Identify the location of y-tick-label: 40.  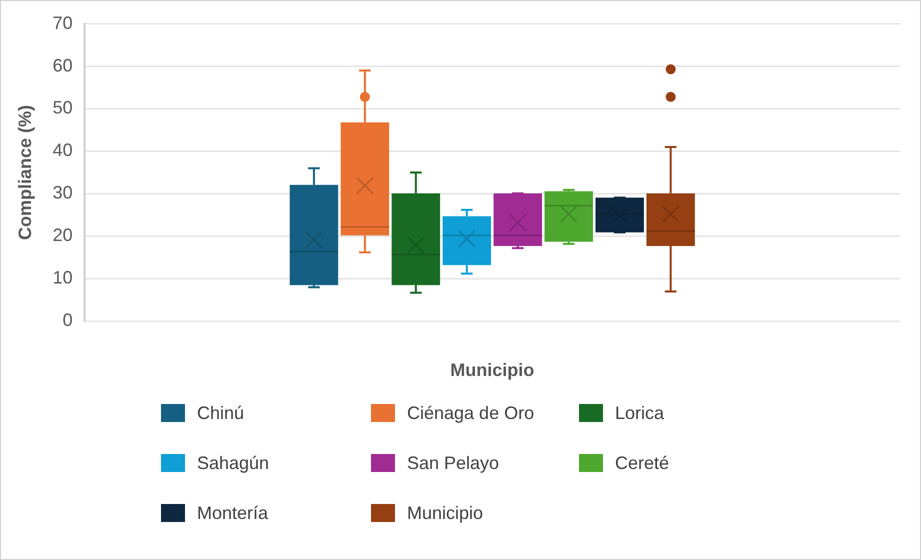
(62, 150).